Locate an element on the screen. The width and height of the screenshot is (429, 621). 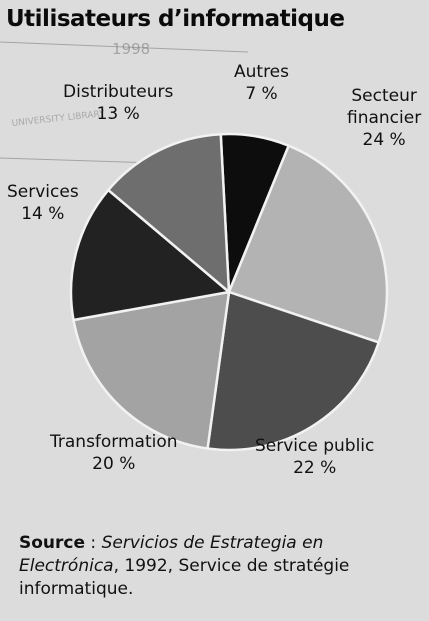
chart-title: Utilisateurs d’informatique is located at coordinates (175, 19).